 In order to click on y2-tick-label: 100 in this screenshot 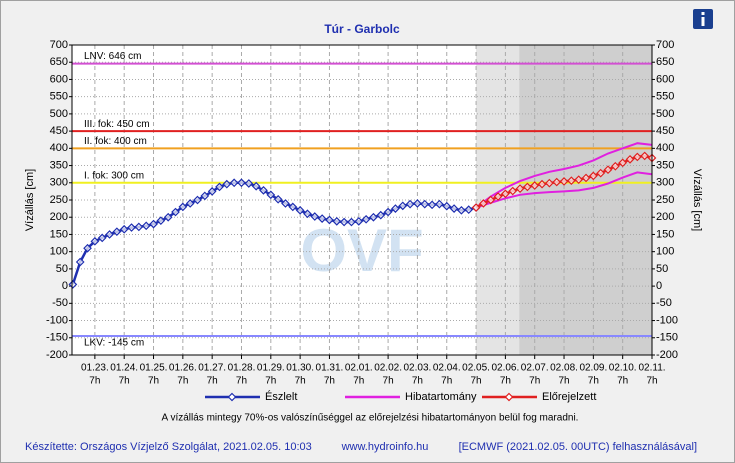, I will do `click(665, 252)`.